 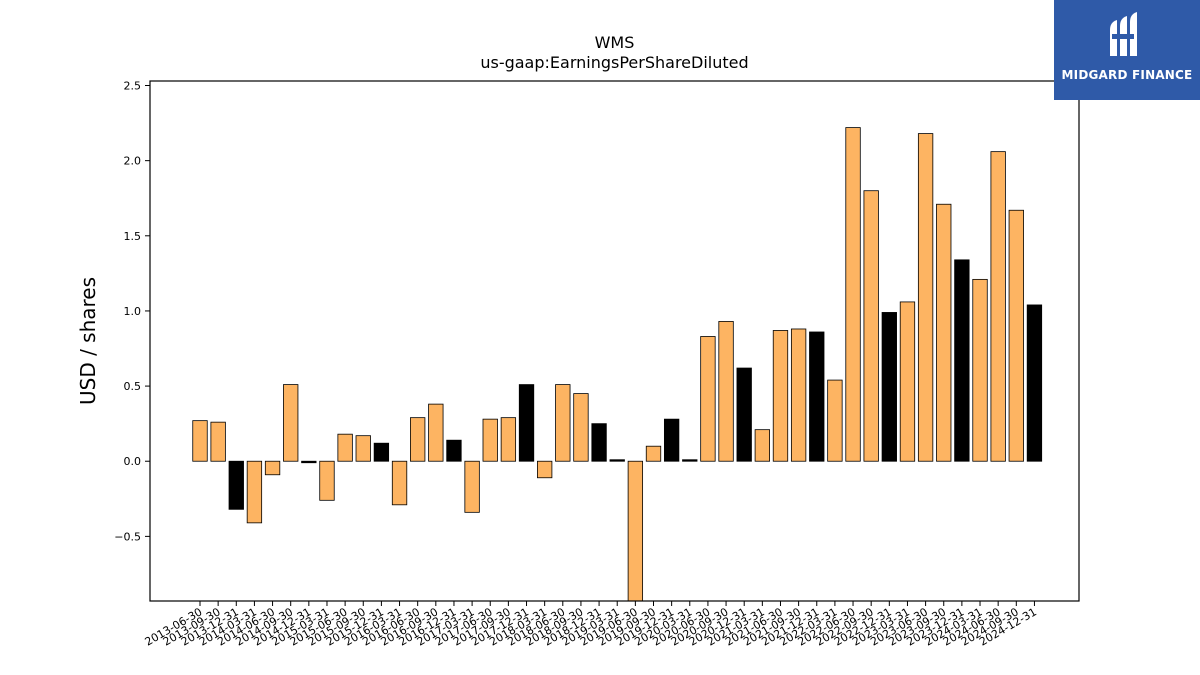 I want to click on chart-title: WMS, so click(x=615, y=42).